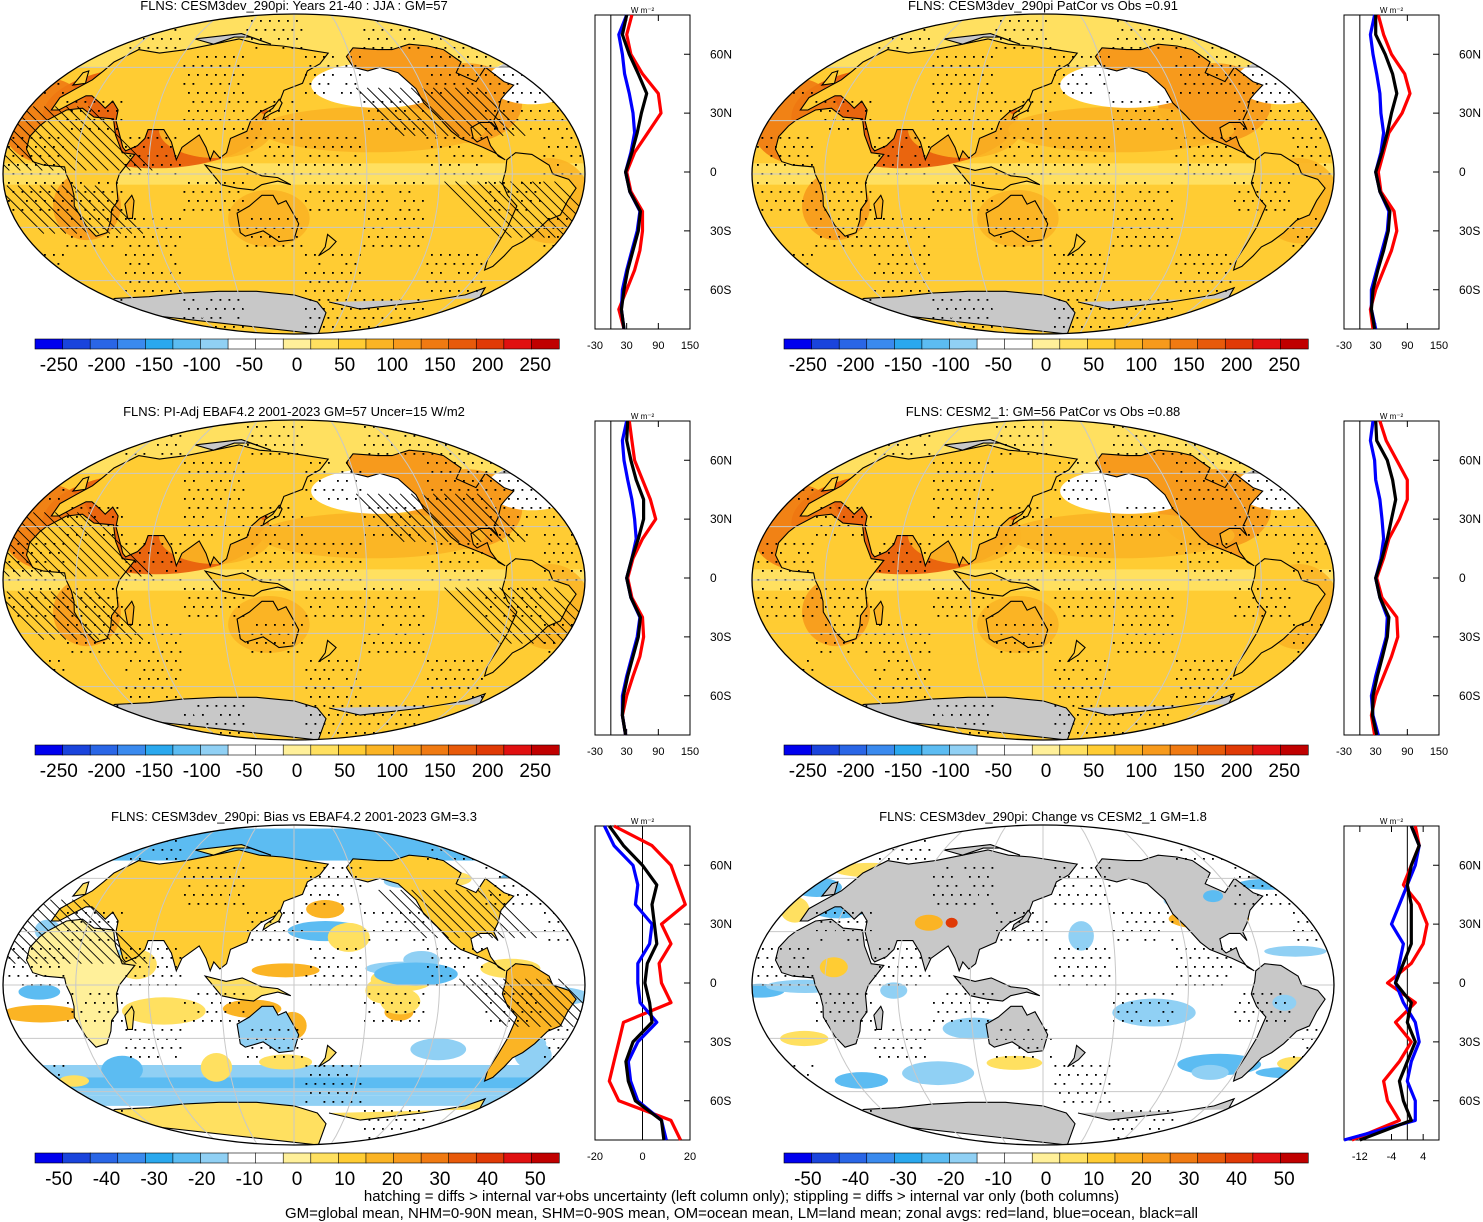 Image resolution: width=1483 pixels, height=1222 pixels. What do you see at coordinates (903, 365) in the screenshot?
I see `colorbar-tick-label: -150` at bounding box center [903, 365].